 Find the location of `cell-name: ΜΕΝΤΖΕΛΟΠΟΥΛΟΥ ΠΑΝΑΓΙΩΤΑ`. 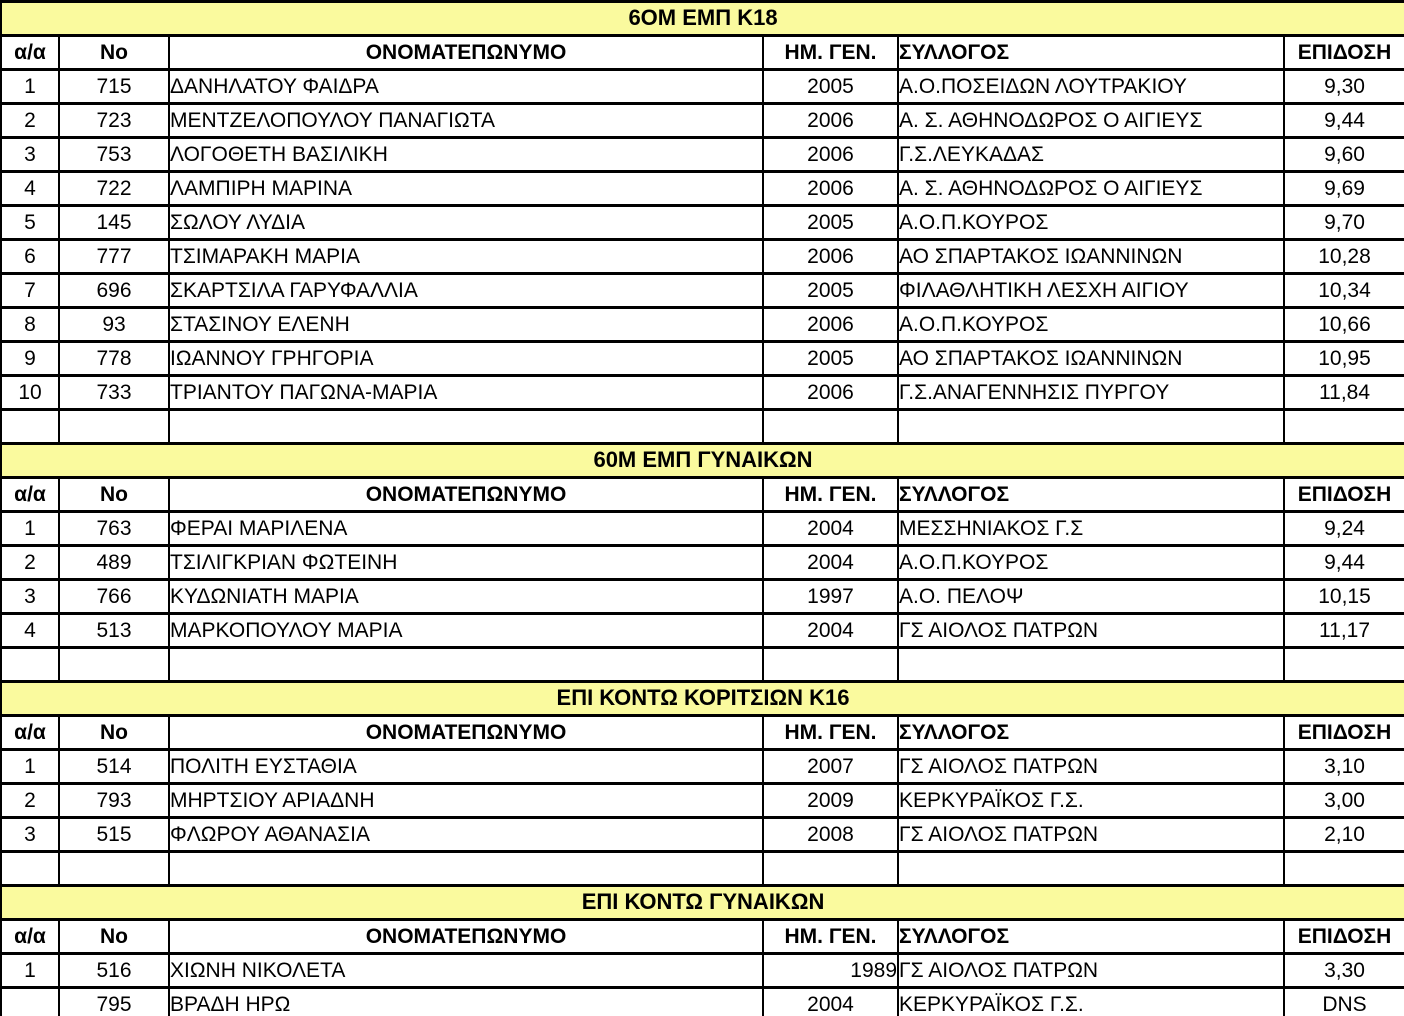

cell-name: ΜΕΝΤΖΕΛΟΠΟΥΛΟΥ ΠΑΝΑΓΙΩΤΑ is located at coordinates (466, 120).